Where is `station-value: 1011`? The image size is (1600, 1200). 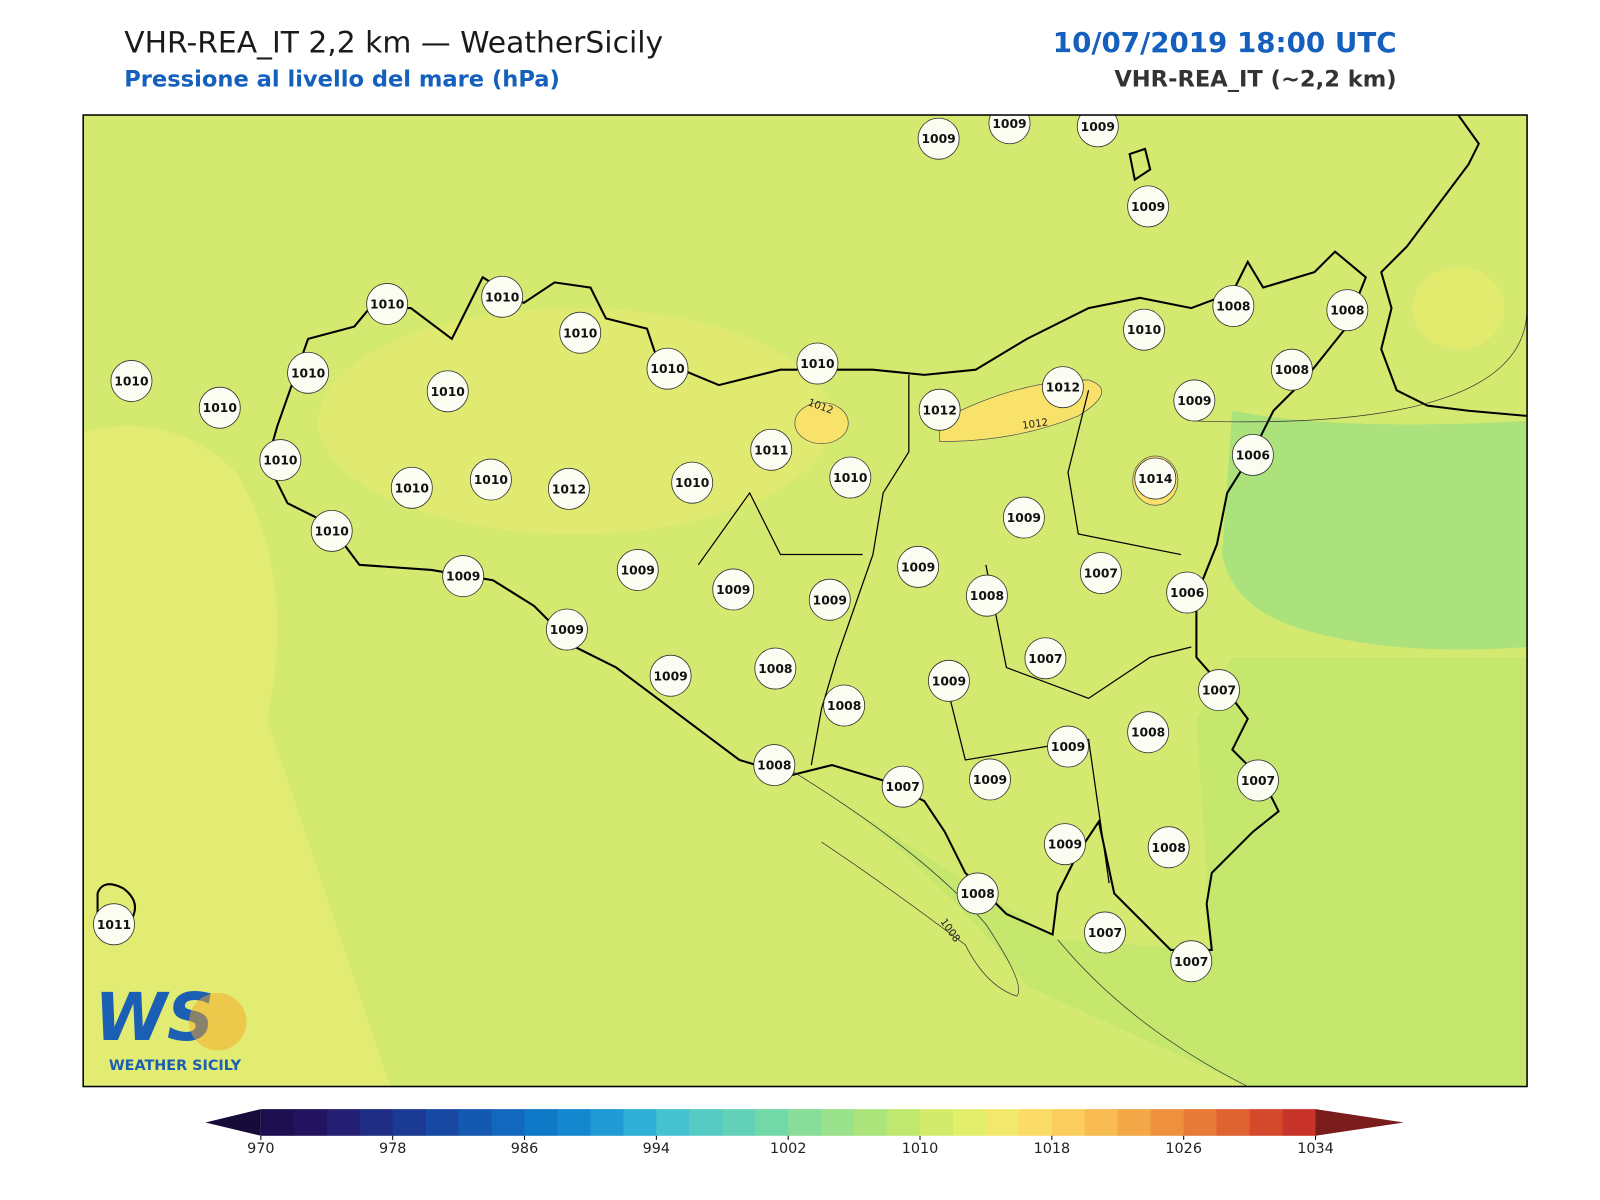 station-value: 1011 is located at coordinates (114, 925).